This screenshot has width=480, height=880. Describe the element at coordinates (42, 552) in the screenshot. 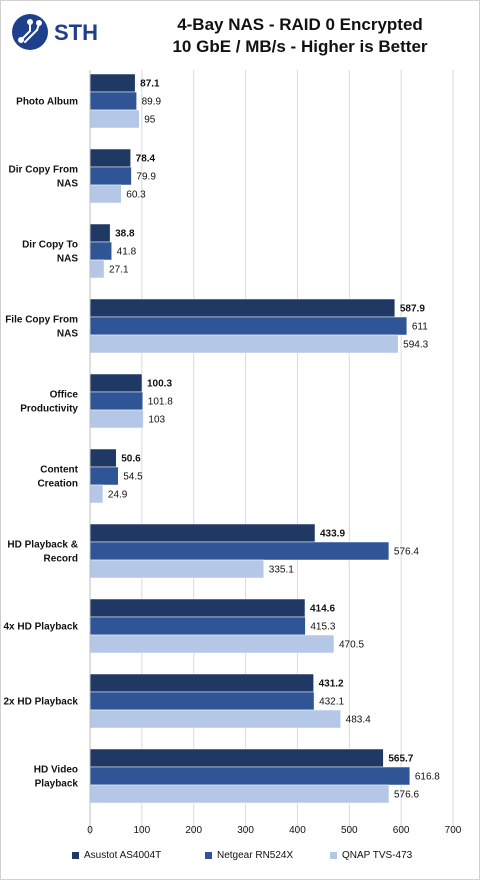

I see `category-label-7: HD Playback & Record` at that location.